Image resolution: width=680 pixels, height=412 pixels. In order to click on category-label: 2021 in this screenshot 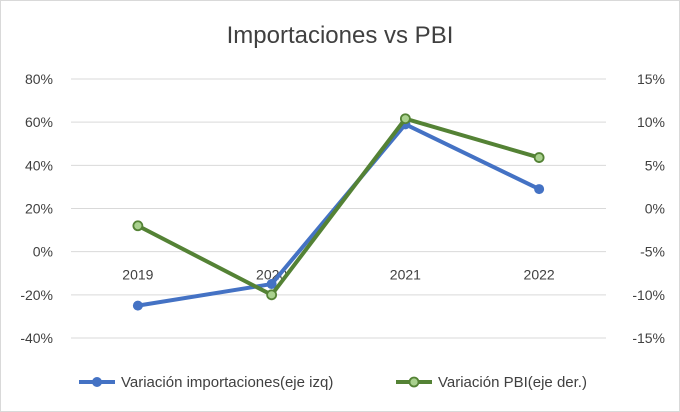, I will do `click(405, 275)`.